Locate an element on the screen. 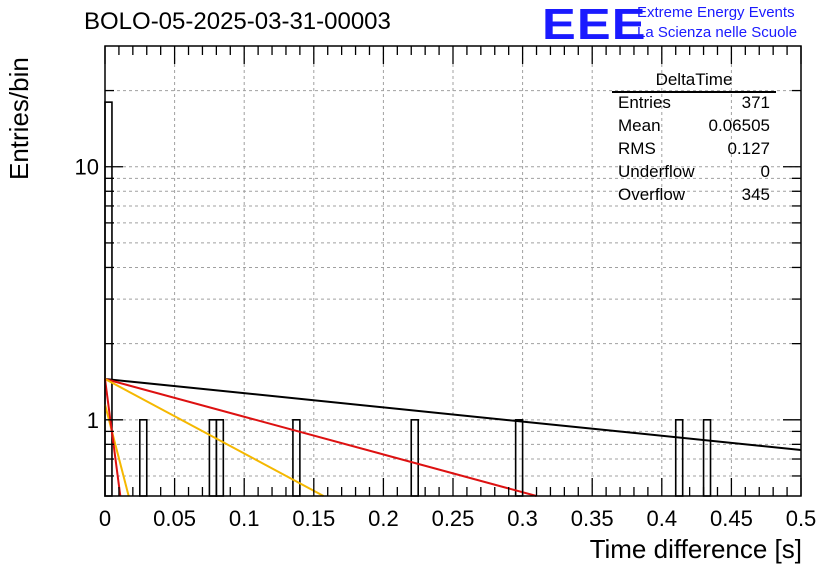  stats-row: Underflow 0 is located at coordinates (694, 173).